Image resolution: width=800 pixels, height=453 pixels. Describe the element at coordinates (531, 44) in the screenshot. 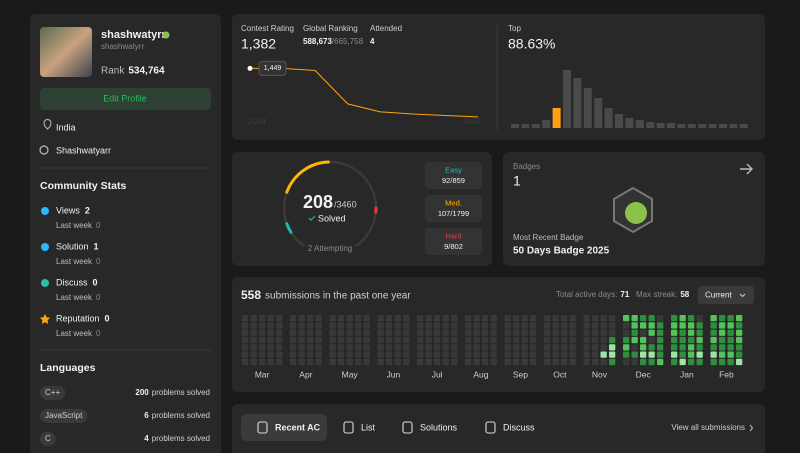

I see `top-percent: 88.63%` at that location.